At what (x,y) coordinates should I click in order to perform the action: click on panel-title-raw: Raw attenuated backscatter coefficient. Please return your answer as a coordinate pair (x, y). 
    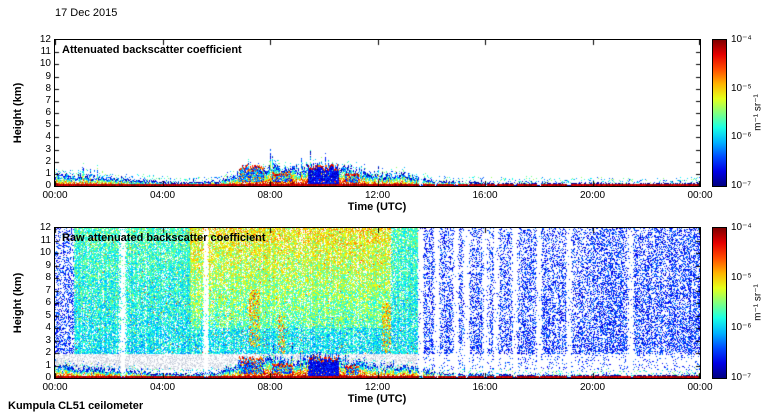
    Looking at the image, I should click on (164, 238).